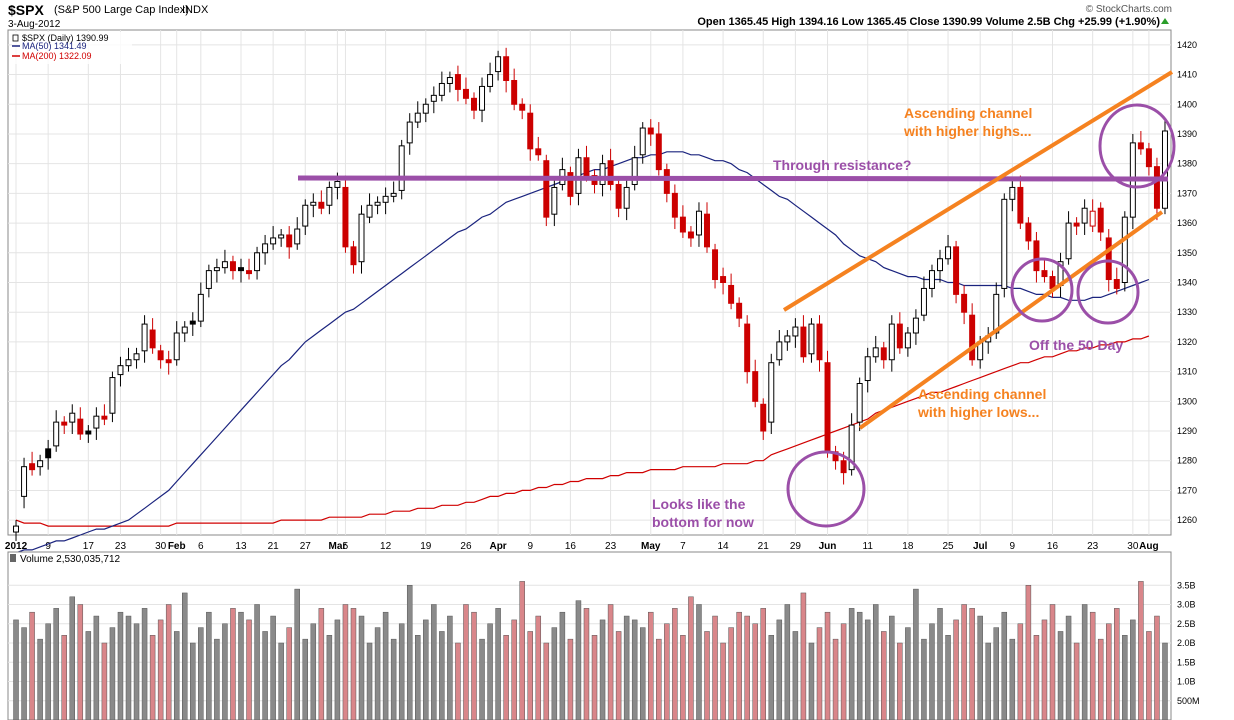  Describe the element at coordinates (1187, 461) in the screenshot. I see `price-tick-label: 1280` at that location.